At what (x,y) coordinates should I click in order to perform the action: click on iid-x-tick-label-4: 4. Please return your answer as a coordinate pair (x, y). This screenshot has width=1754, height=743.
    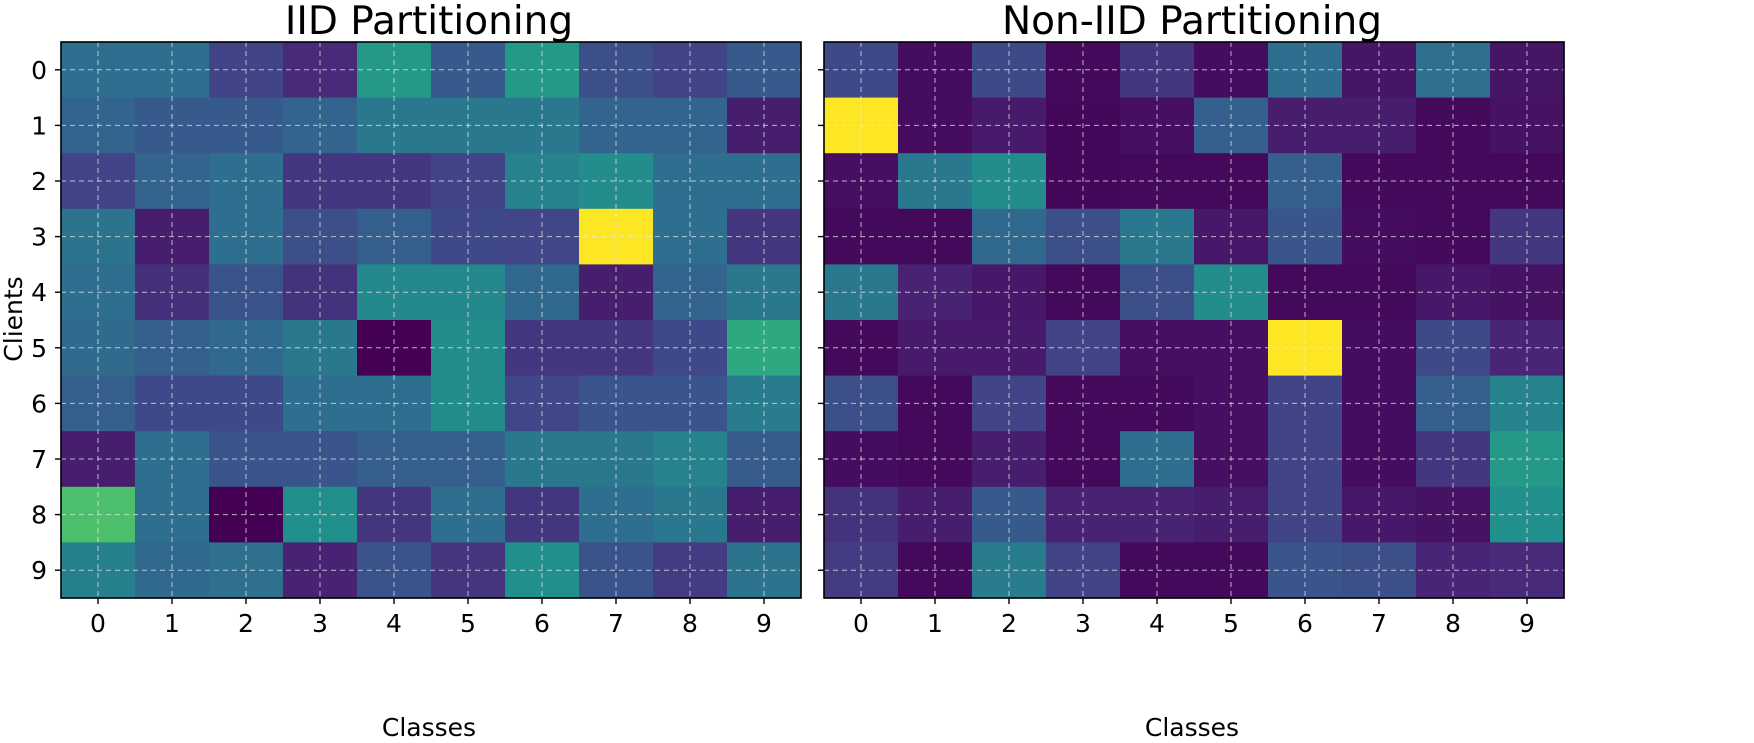
    Looking at the image, I should click on (394, 623).